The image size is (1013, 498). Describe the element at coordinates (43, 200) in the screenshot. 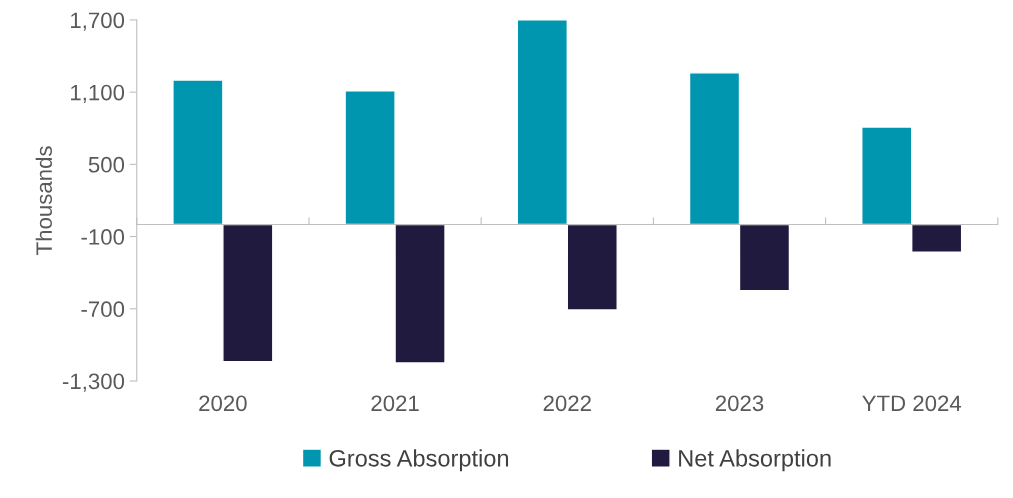

I see `y-axis-title: Thousands` at that location.